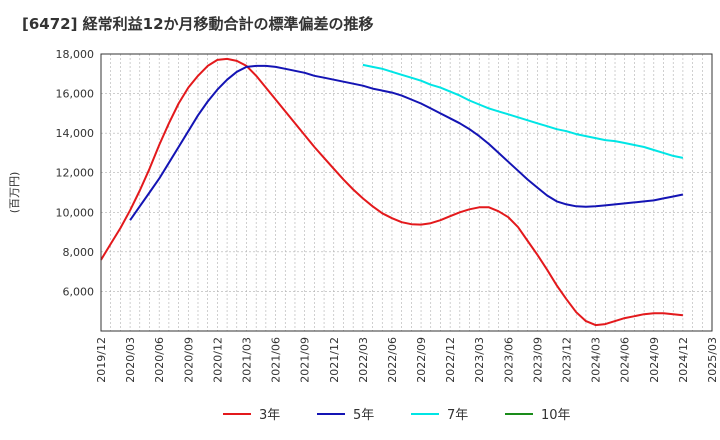 This screenshot has width=720, height=440. I want to click on x-tick-label: 2025/03, so click(712, 360).